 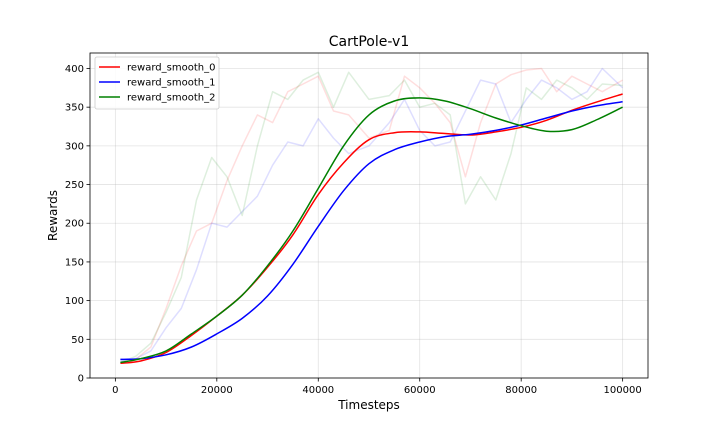 What do you see at coordinates (171, 68) in the screenshot?
I see `legend-label-0: reward_smooth_0` at bounding box center [171, 68].